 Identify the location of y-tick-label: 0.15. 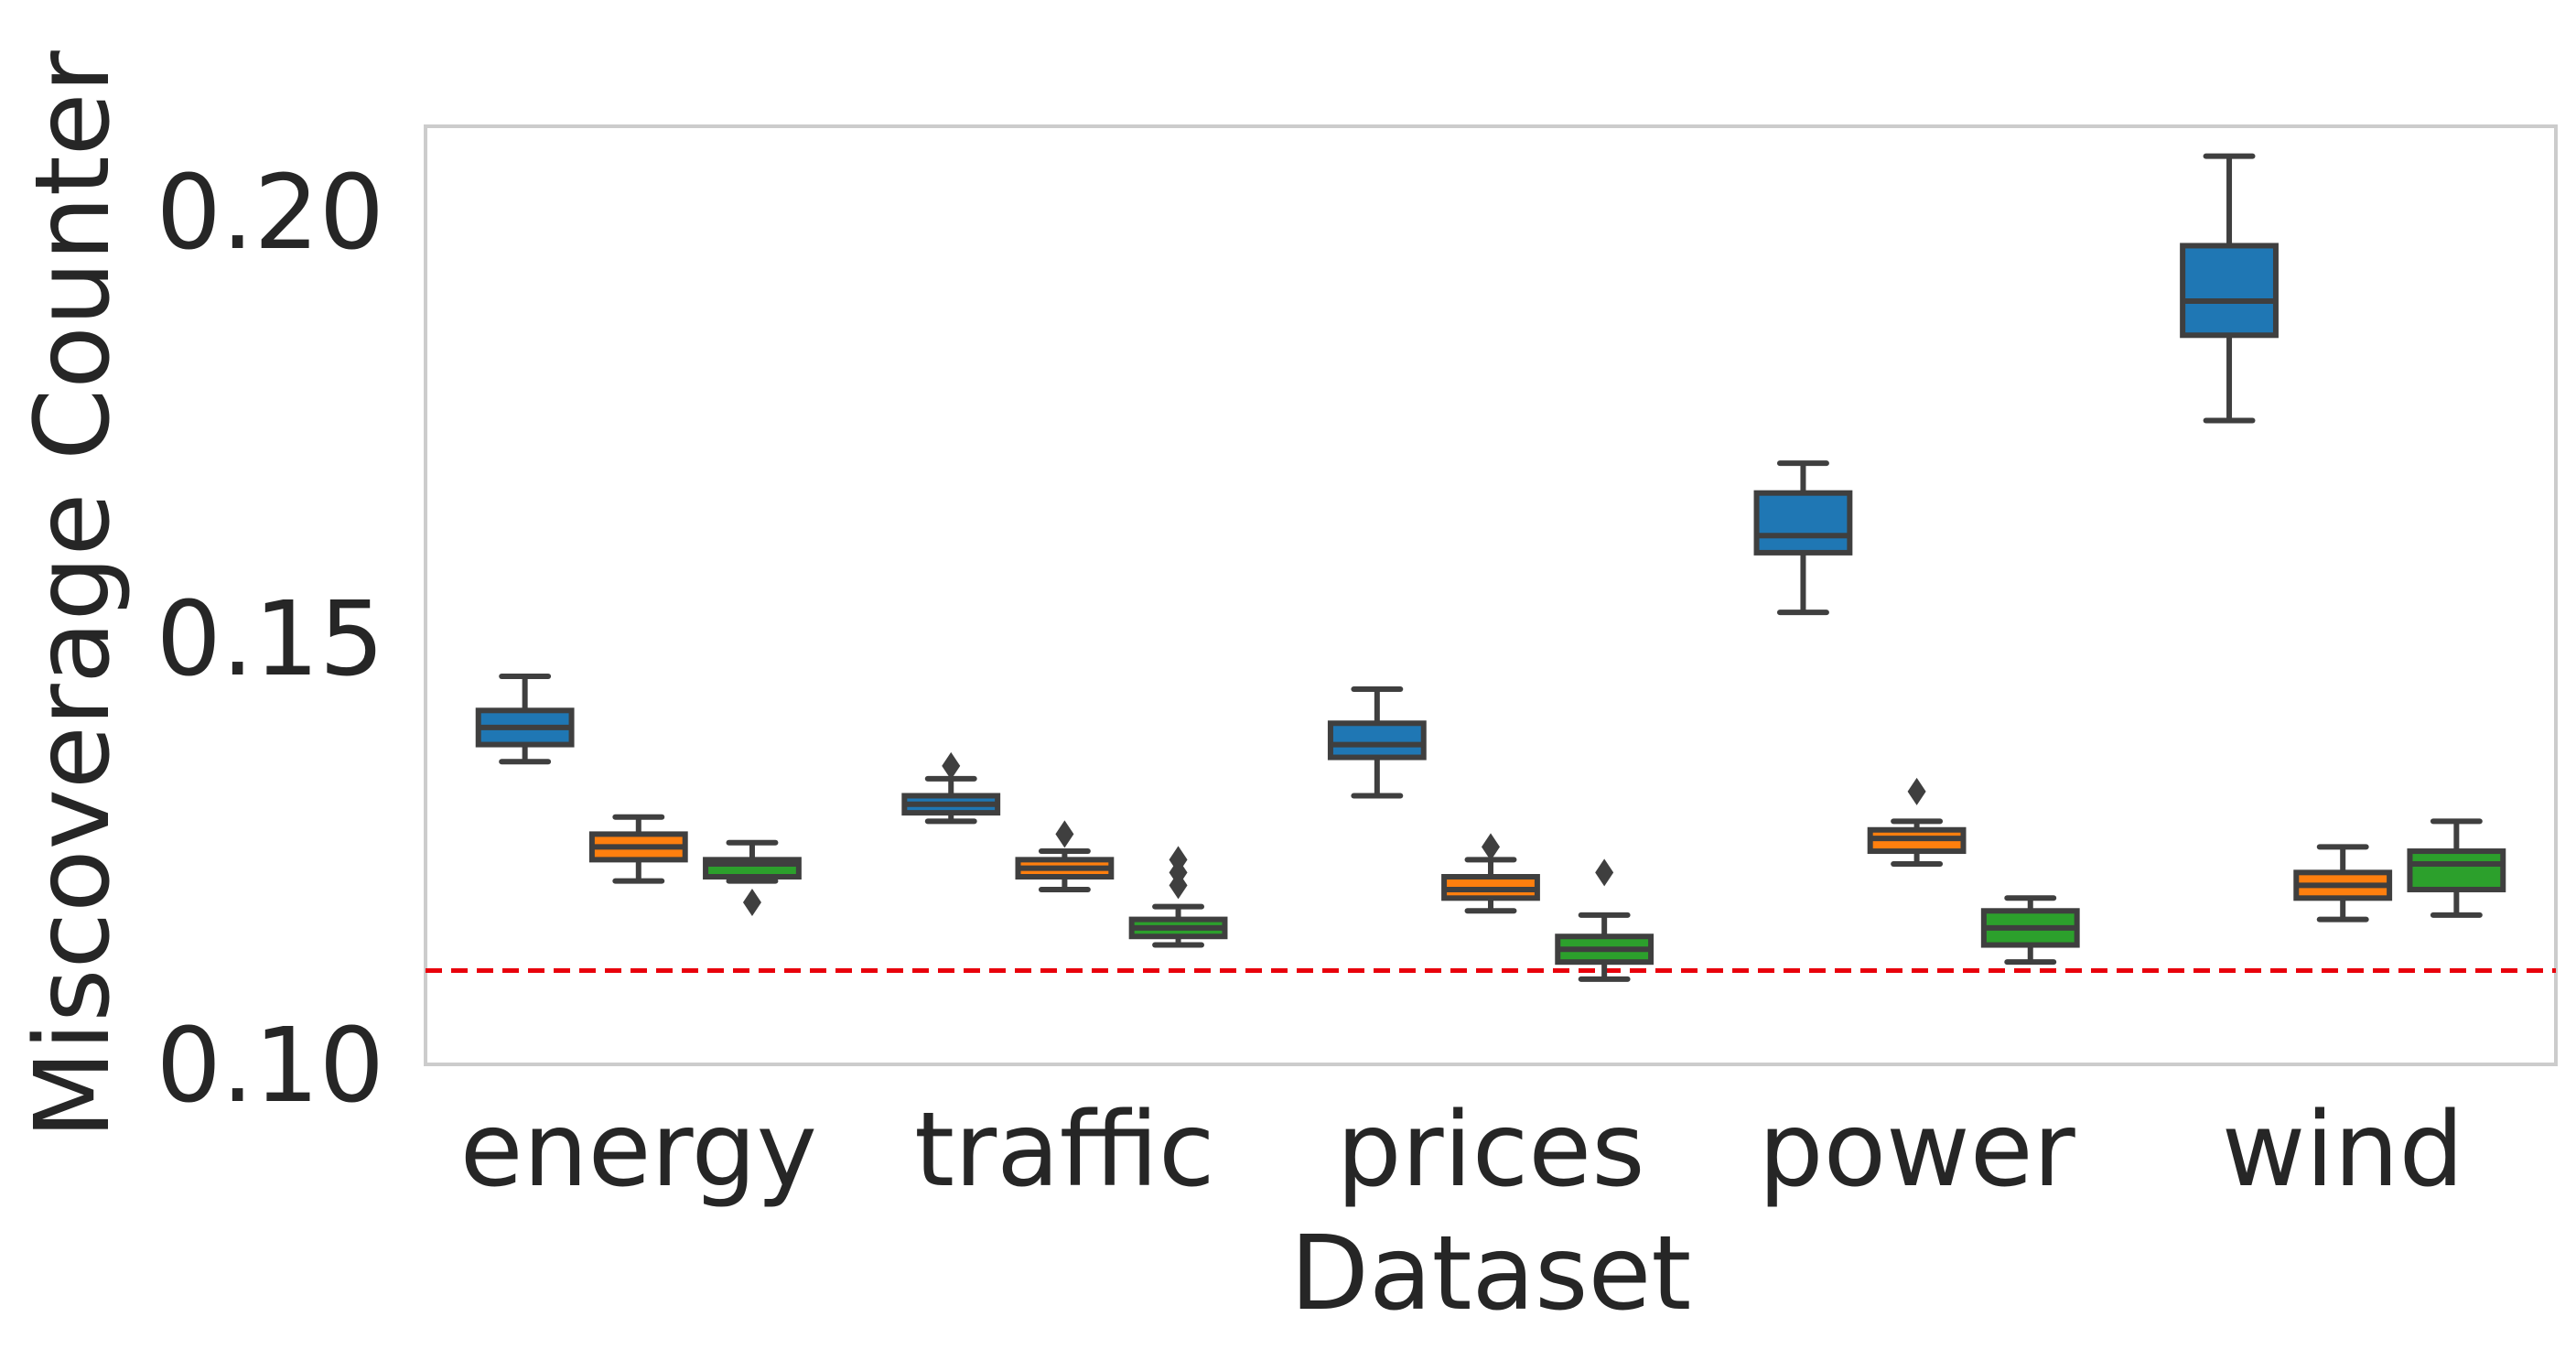
(270, 639).